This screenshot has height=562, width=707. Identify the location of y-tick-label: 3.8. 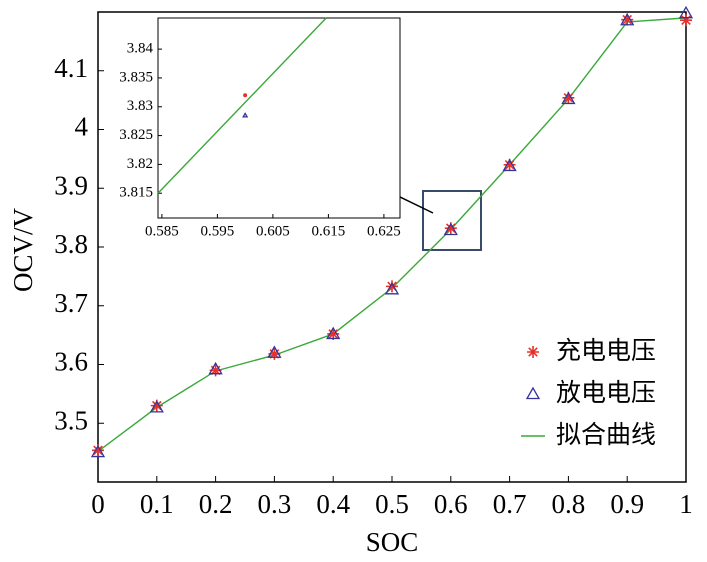
(71, 244).